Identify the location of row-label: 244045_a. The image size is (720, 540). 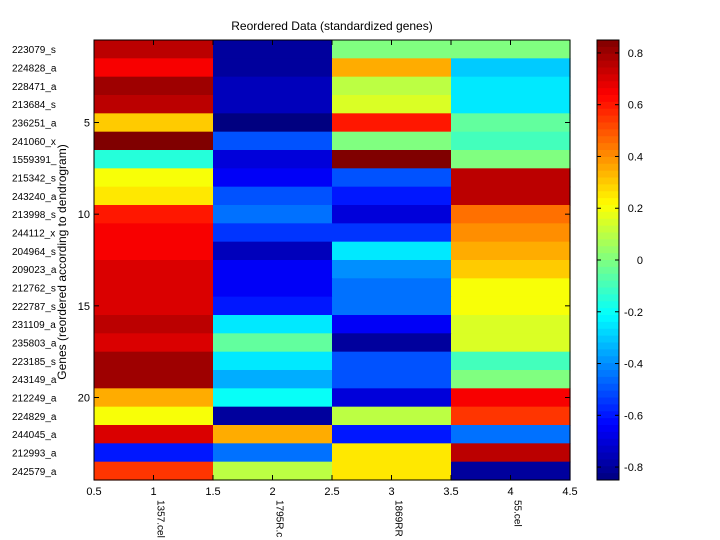
(34, 435).